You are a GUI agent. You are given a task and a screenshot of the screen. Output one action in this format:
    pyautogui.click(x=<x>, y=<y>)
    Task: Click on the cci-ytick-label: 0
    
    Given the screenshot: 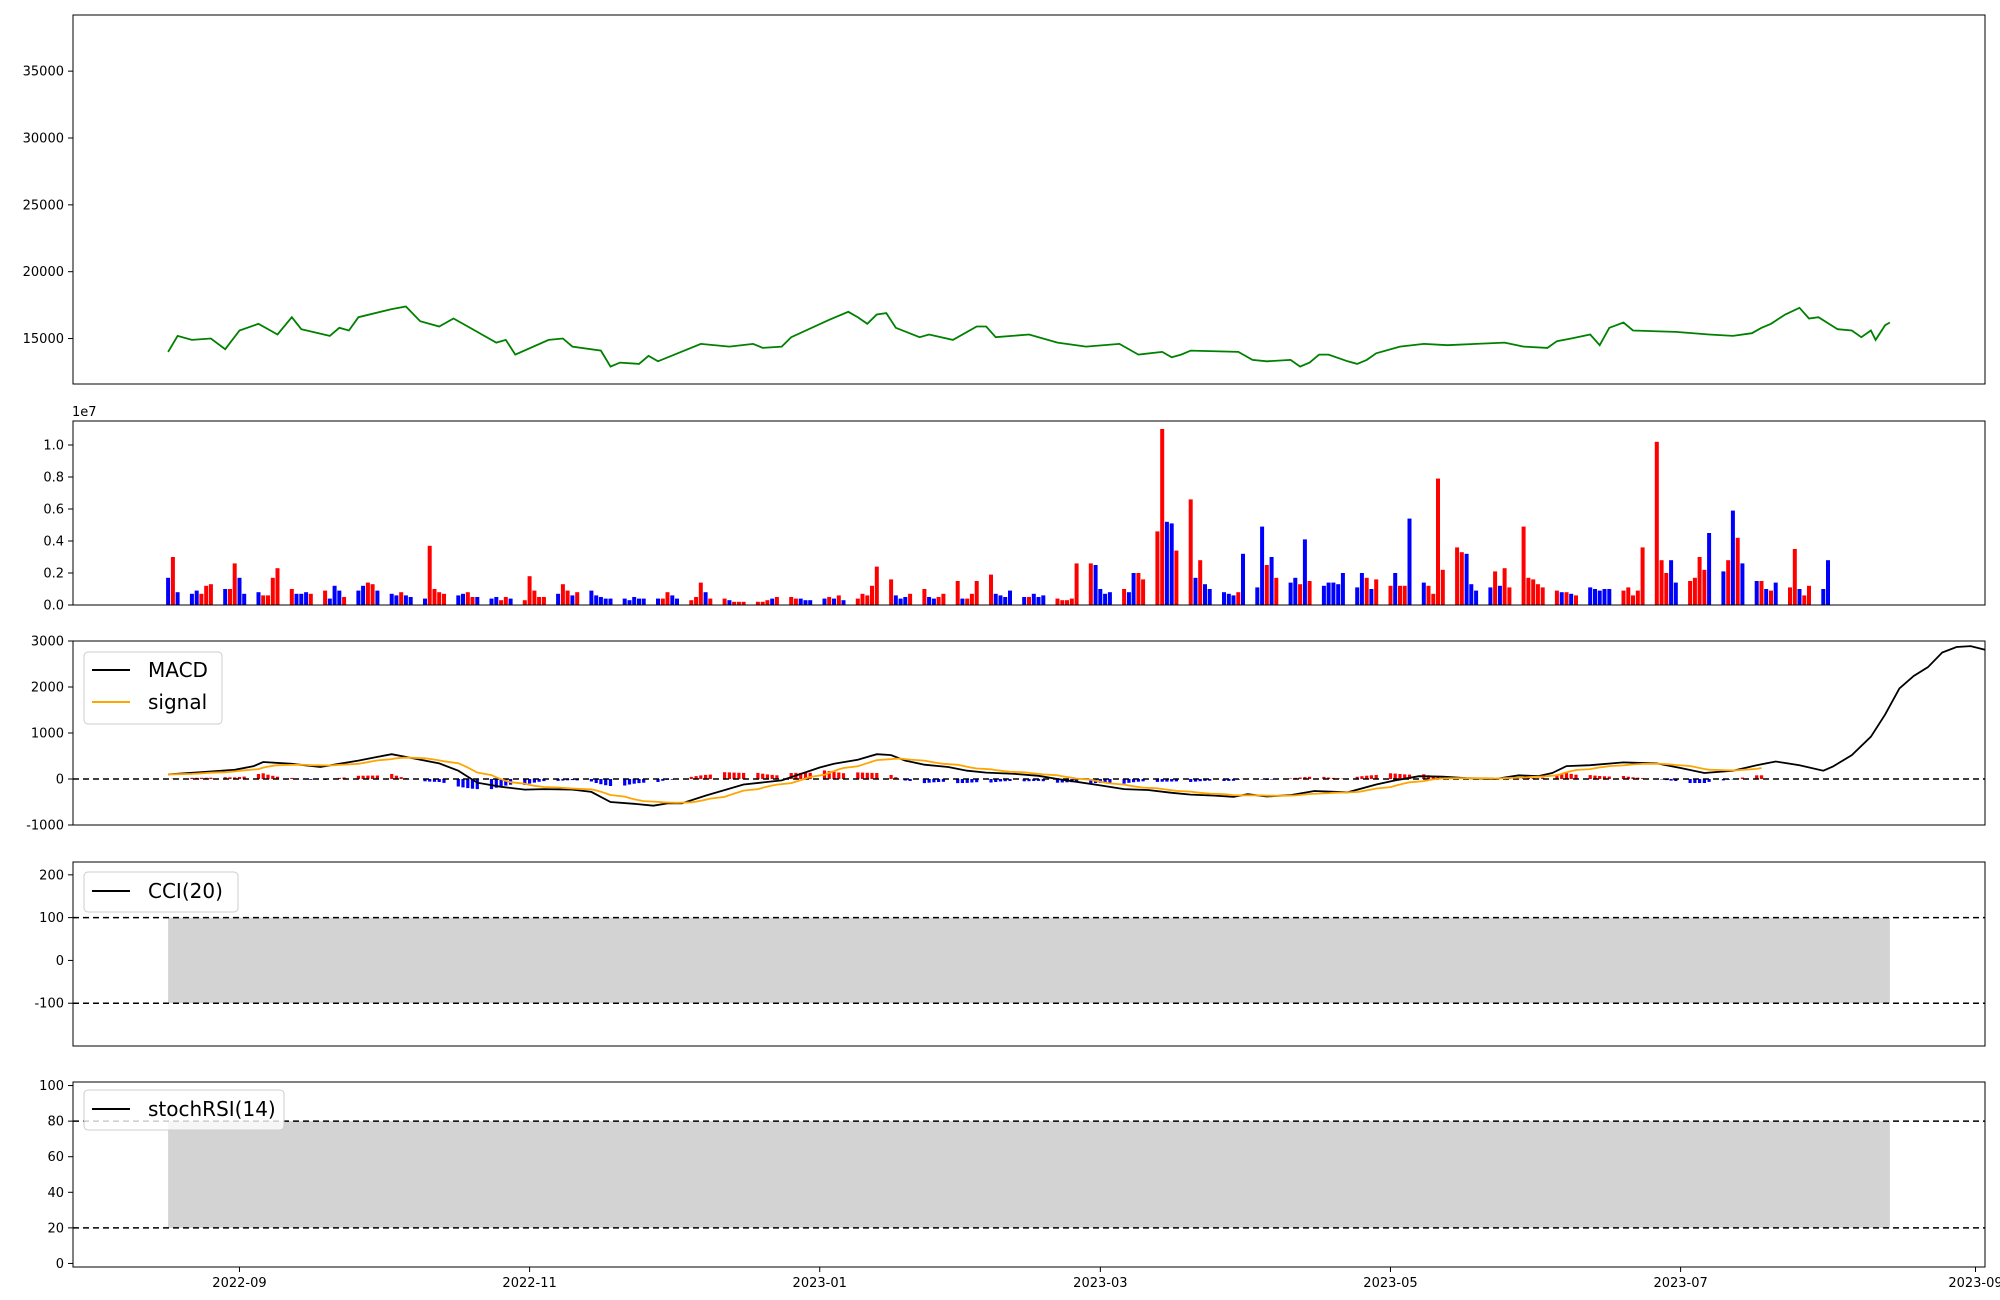 What is the action you would take?
    pyautogui.click(x=60, y=961)
    